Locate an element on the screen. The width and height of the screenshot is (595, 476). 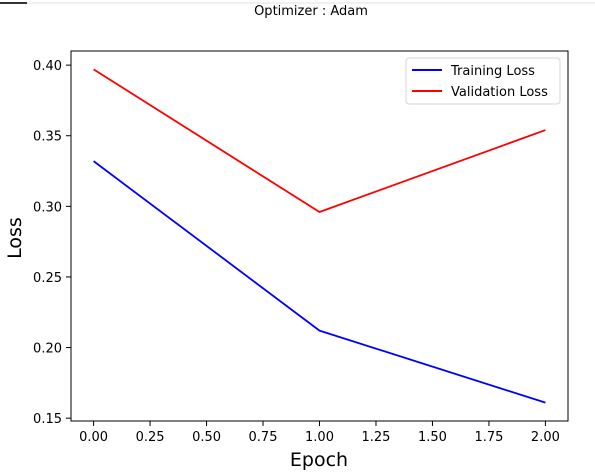
legend-label-training: Training Loss is located at coordinates (492, 71).